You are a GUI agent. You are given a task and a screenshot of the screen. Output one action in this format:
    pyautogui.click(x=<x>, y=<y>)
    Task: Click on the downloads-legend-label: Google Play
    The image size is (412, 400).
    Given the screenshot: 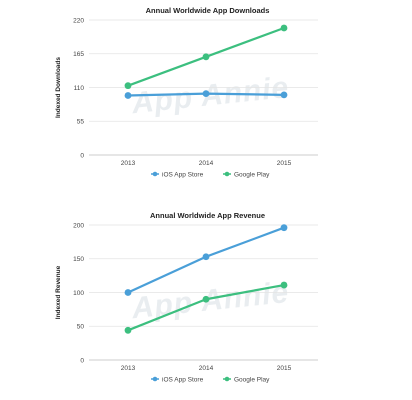 What is the action you would take?
    pyautogui.click(x=252, y=174)
    